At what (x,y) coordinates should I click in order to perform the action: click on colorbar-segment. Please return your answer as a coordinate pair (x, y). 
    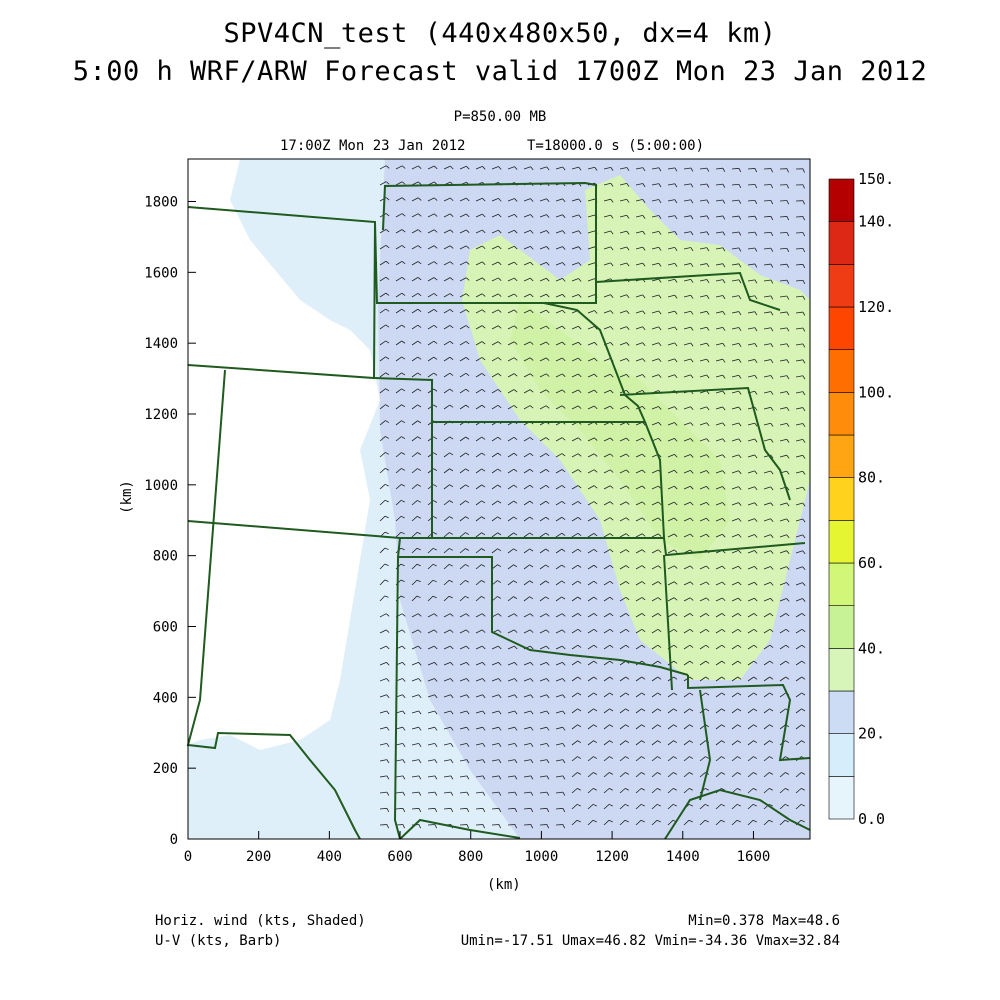
    Looking at the image, I should click on (841, 542).